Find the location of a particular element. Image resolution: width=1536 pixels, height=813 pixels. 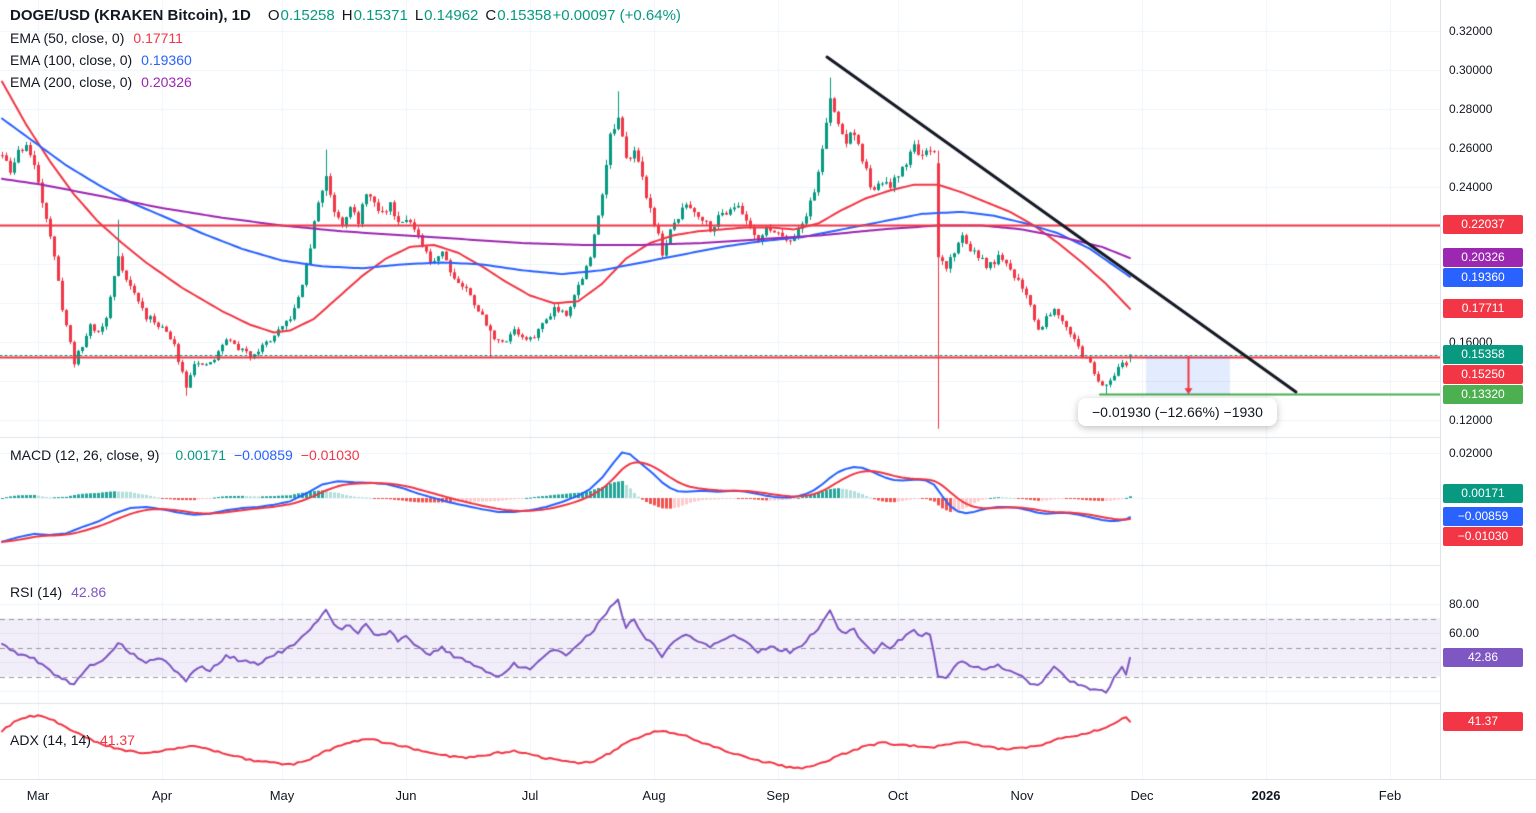

ema50-value: 0.17711 is located at coordinates (158, 38).